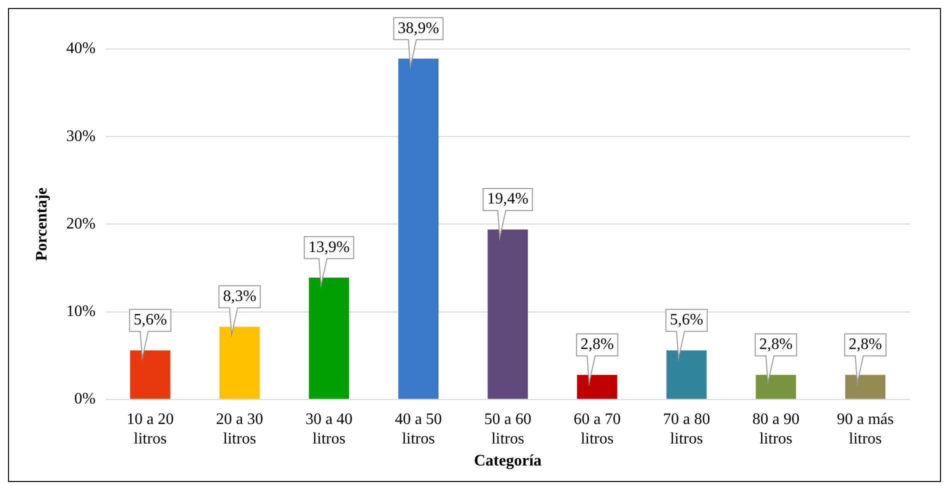  I want to click on x-tick-label: 20 a 30 litros, so click(240, 429).